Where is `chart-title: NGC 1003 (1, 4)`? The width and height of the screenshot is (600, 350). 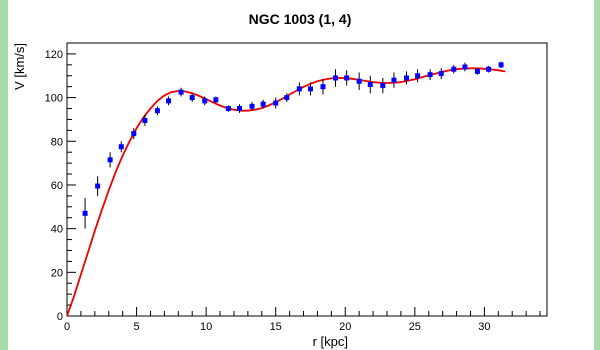 chart-title: NGC 1003 (1, 4) is located at coordinates (300, 19).